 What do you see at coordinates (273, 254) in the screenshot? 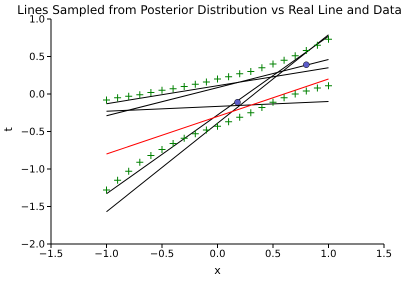
I see `x-tick-label: 0.5` at bounding box center [273, 254].